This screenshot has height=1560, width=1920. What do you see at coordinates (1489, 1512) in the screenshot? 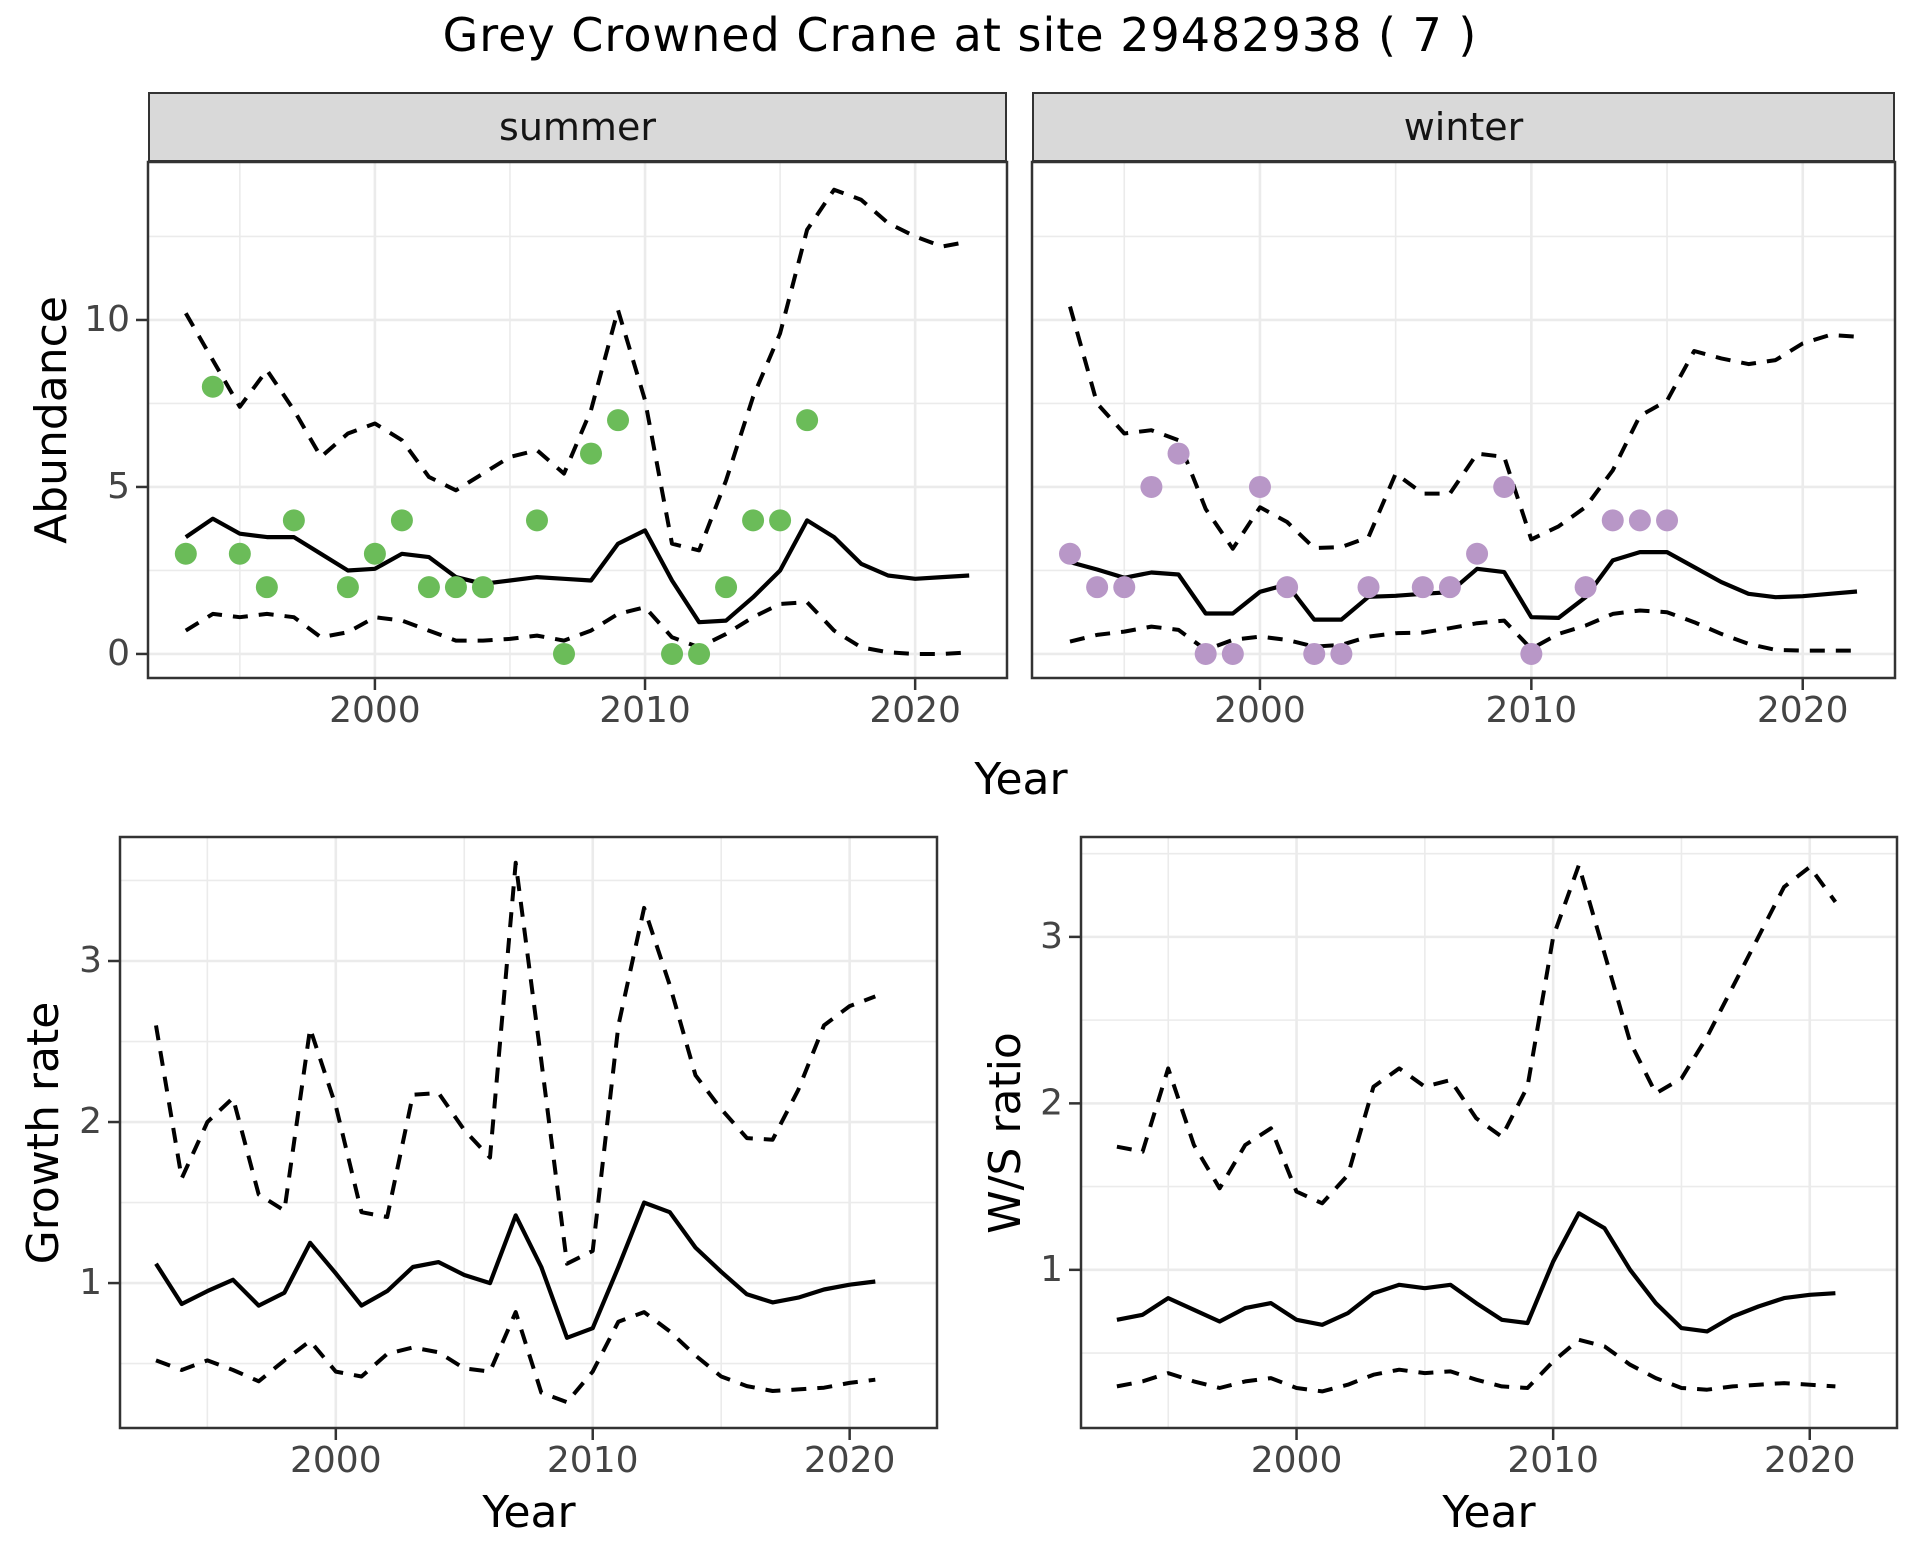
I see `ws-year-axis-title: Year` at bounding box center [1489, 1512].